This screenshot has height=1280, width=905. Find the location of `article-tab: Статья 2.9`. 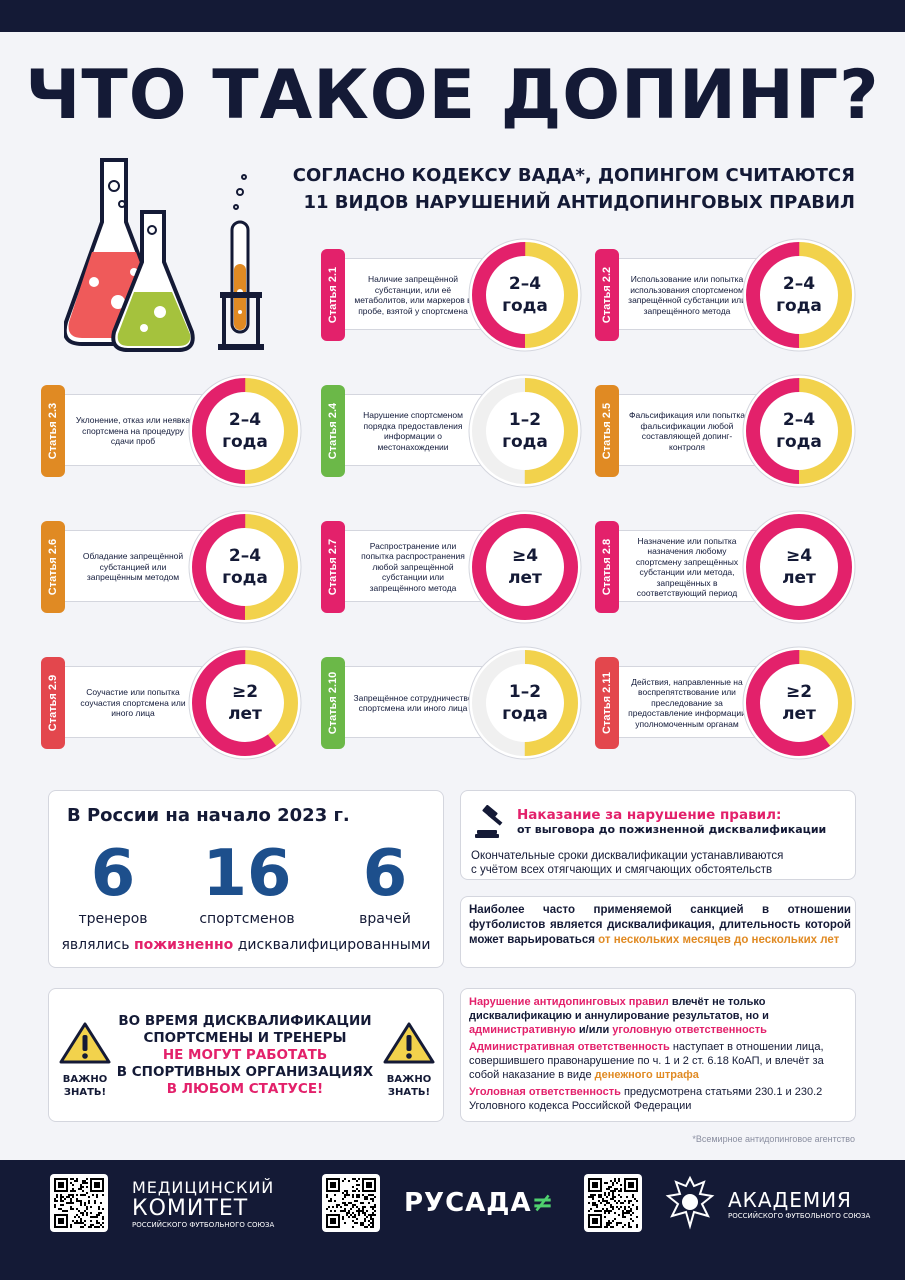

article-tab: Статья 2.9 is located at coordinates (53, 703).